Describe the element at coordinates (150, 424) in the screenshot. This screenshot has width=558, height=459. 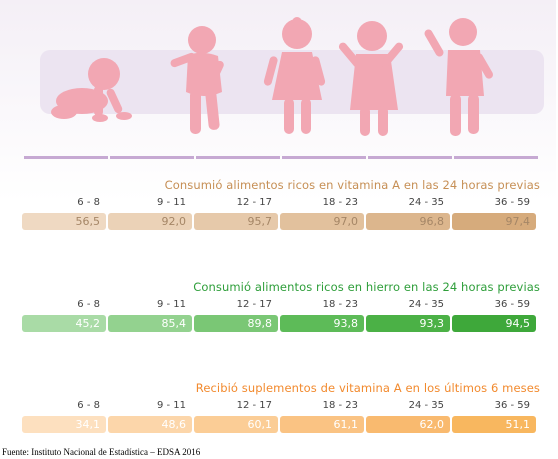
I see `value-cell: 48,6` at that location.